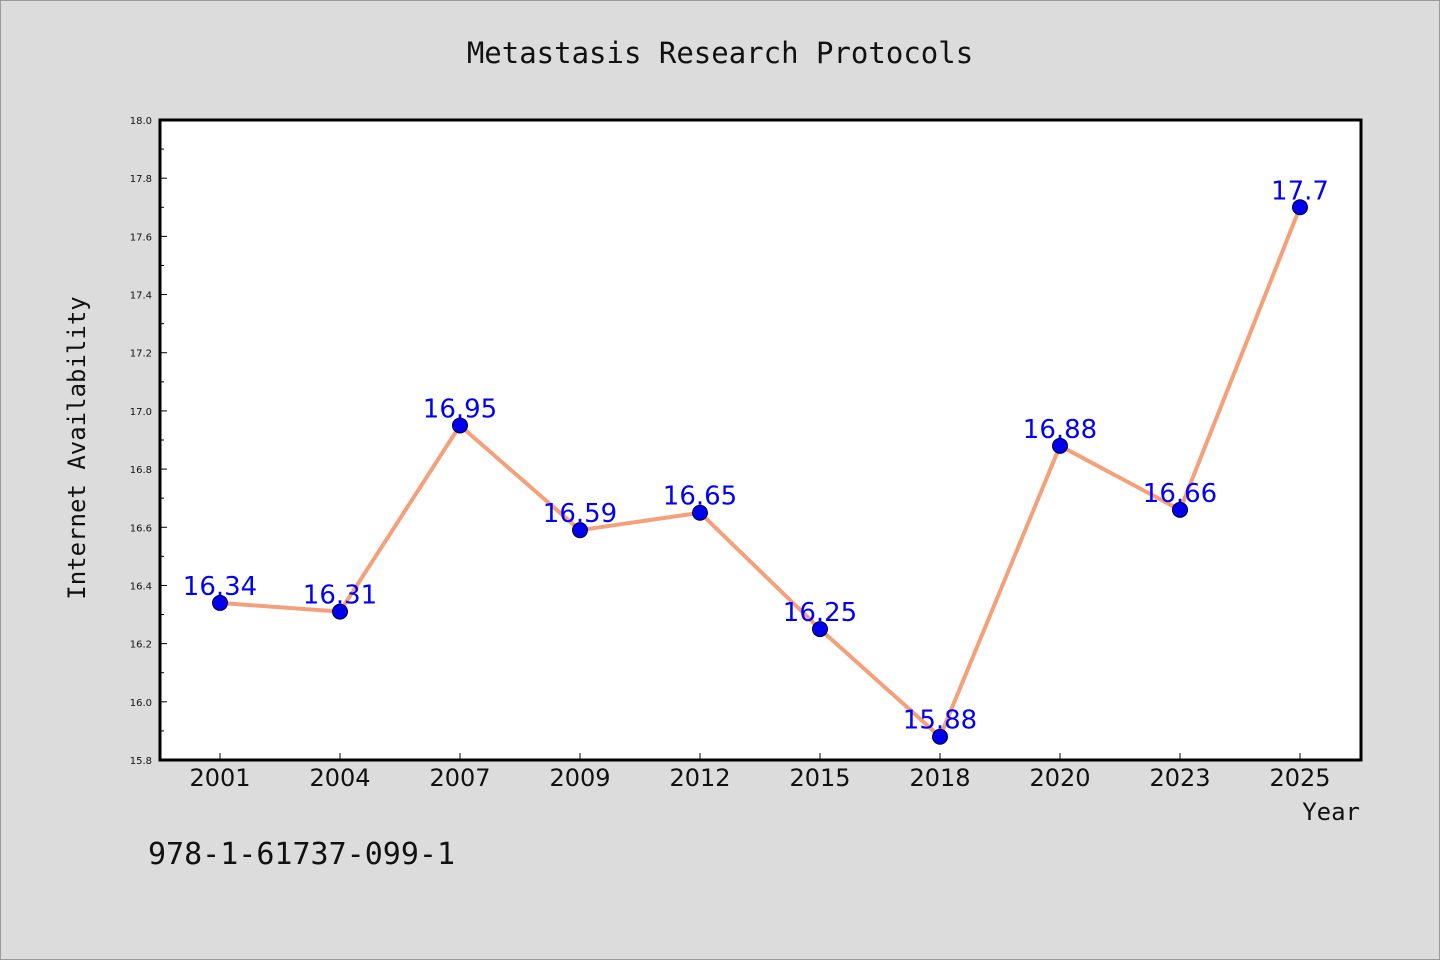  What do you see at coordinates (141, 645) in the screenshot?
I see `y-tick-label: 16.2` at bounding box center [141, 645].